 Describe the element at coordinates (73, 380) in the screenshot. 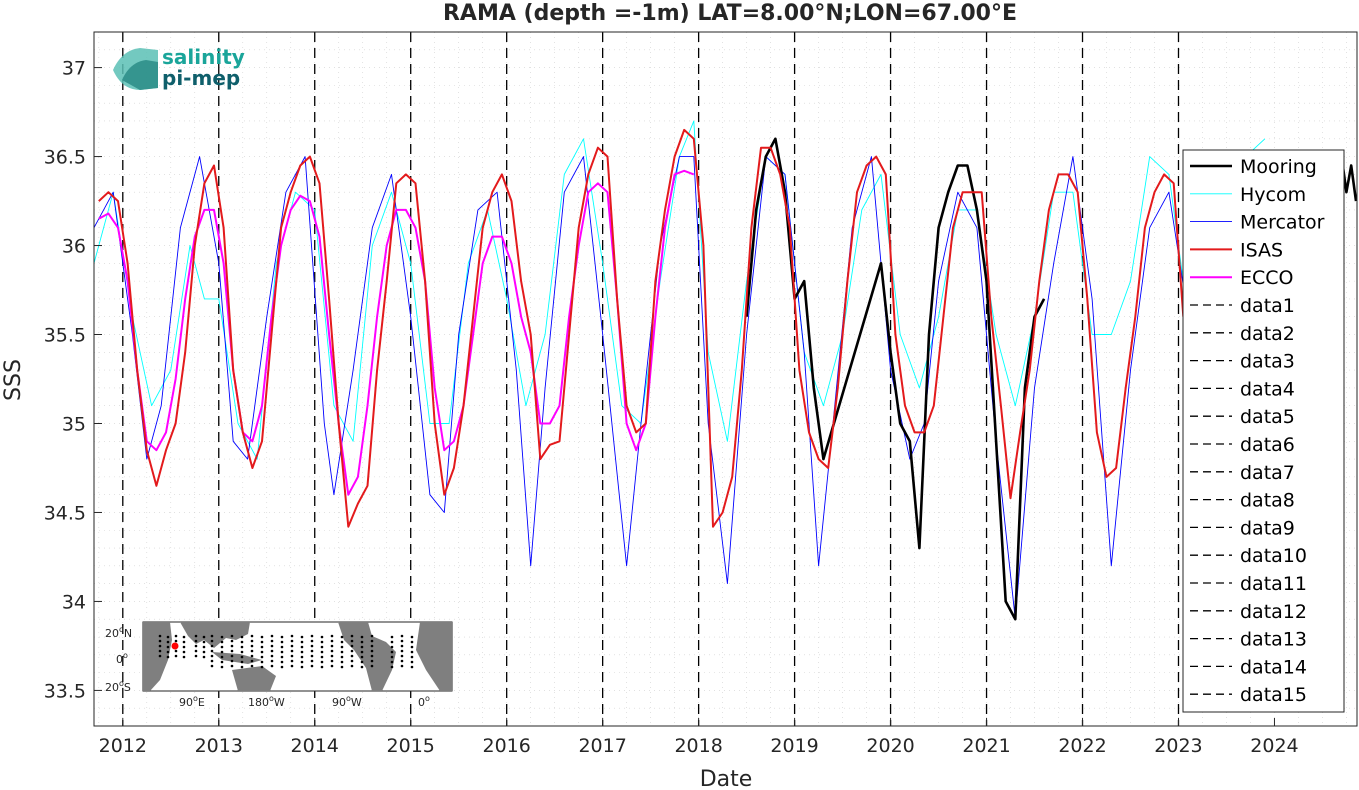

I see `y-axis: 33.5 34 34.5 35 35.5 36 36.5 37` at that location.